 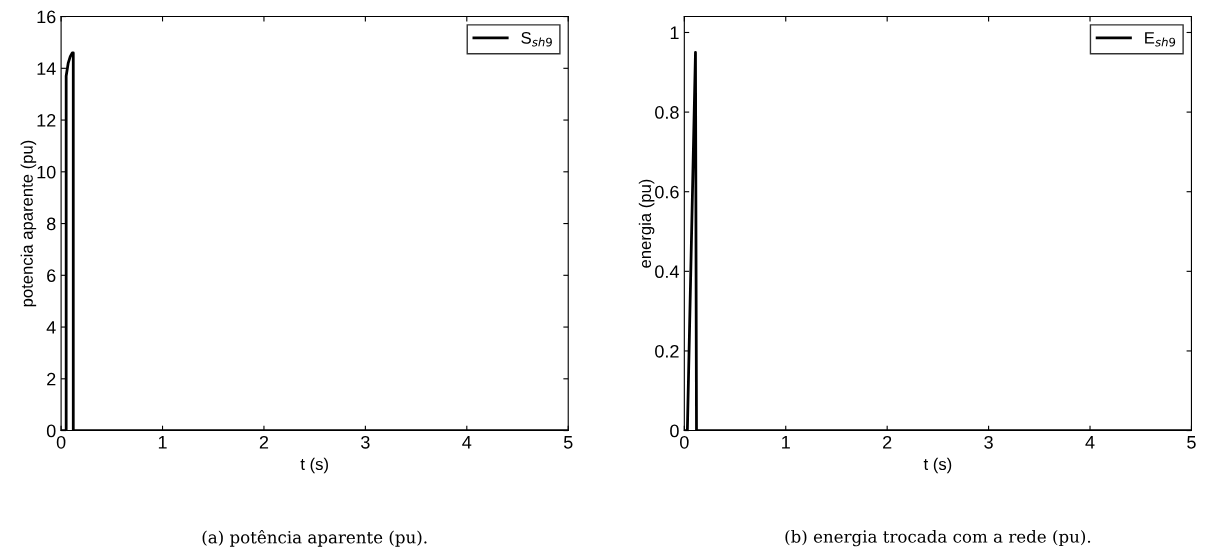 I want to click on y-tick-label: 0.6, so click(x=667, y=192).